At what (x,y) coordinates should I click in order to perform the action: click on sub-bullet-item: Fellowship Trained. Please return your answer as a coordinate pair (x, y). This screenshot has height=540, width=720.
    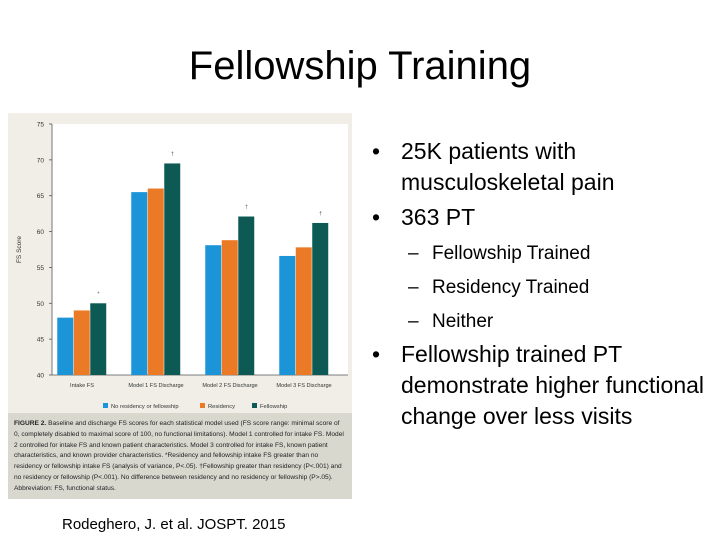
    Looking at the image, I should click on (538, 254).